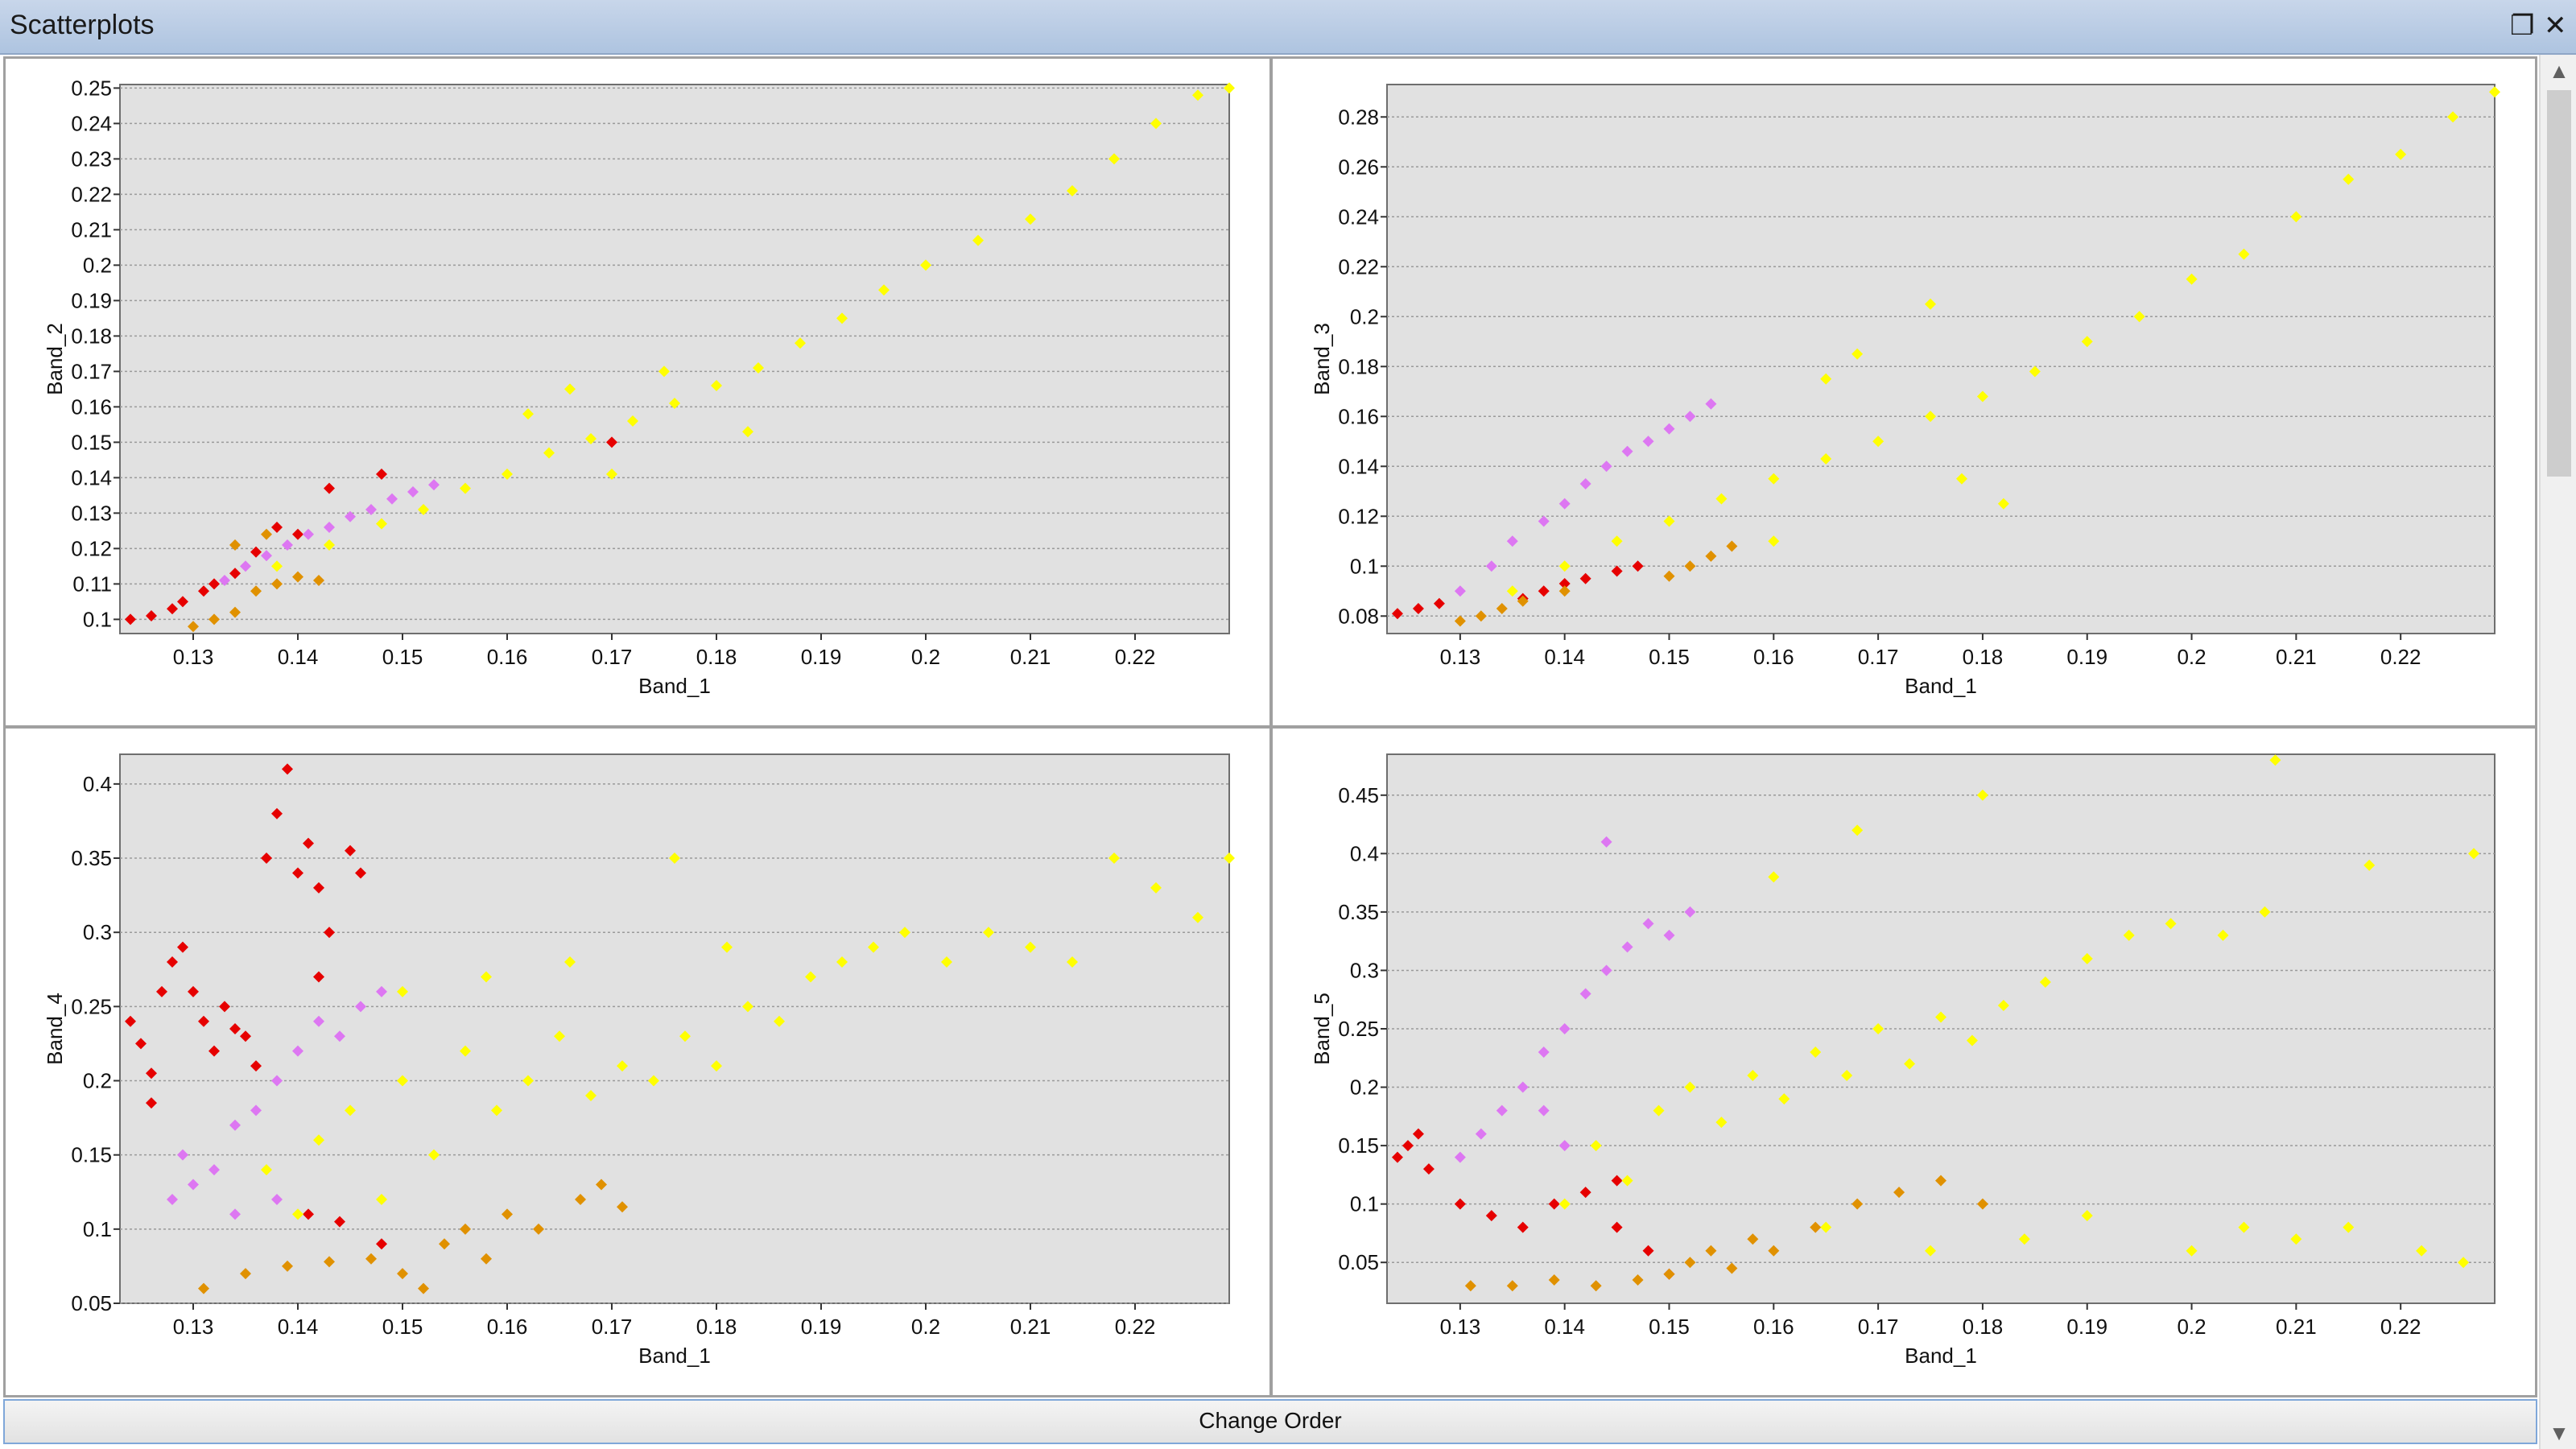 The image size is (2576, 1449). I want to click on scroll-down-arrow-icon: ▼, so click(2559, 1433).